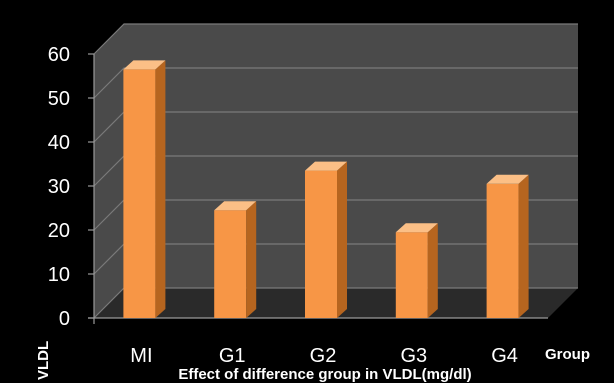 This screenshot has width=614, height=383. I want to click on y-tick-labels: 0 10 20 30 40 50 60, so click(59, 187).